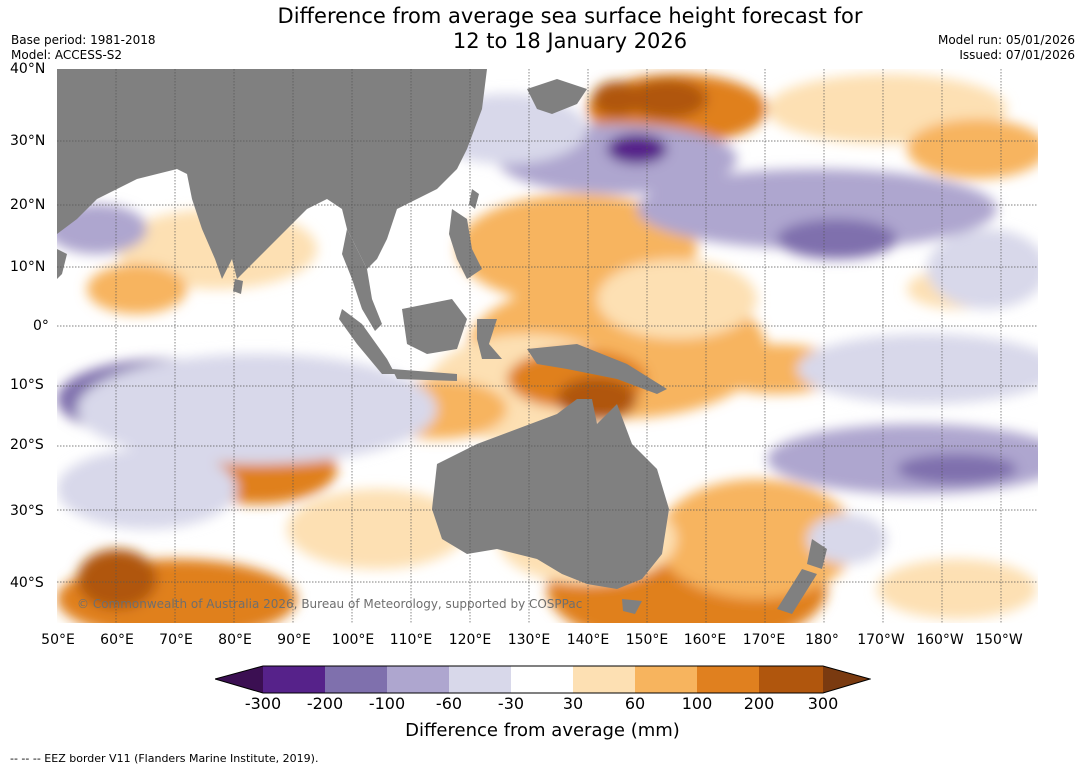 Image resolution: width=1085 pixels, height=770 pixels. What do you see at coordinates (28, 69) in the screenshot?
I see `lat-label-40n: 40°N` at bounding box center [28, 69].